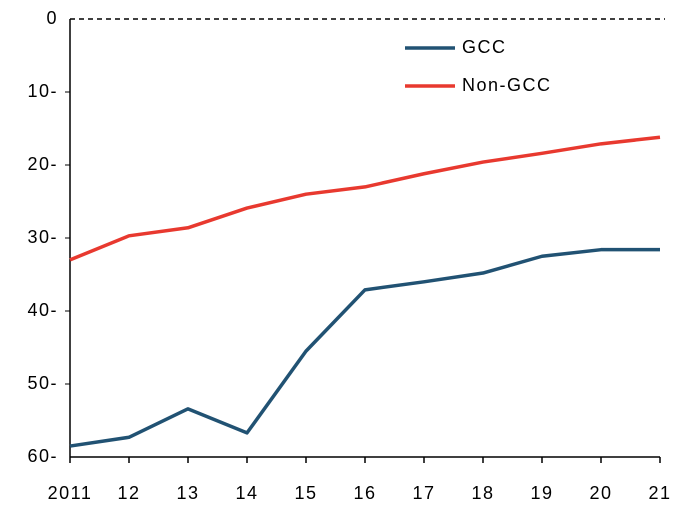 The height and width of the screenshot is (505, 673). What do you see at coordinates (42, 310) in the screenshot?
I see `y-tick-label: 40-` at bounding box center [42, 310].